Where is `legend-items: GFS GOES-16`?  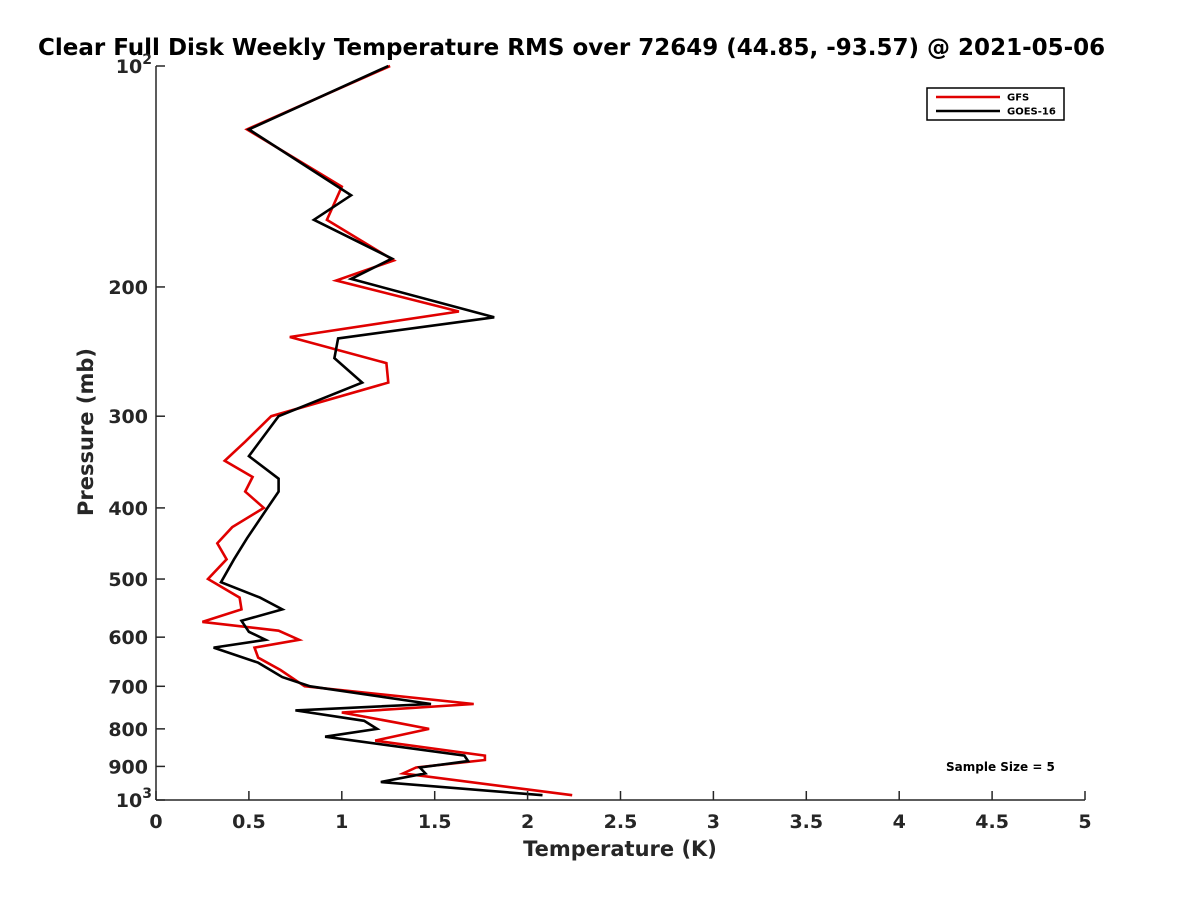 legend-items: GFS GOES-16 is located at coordinates (996, 105).